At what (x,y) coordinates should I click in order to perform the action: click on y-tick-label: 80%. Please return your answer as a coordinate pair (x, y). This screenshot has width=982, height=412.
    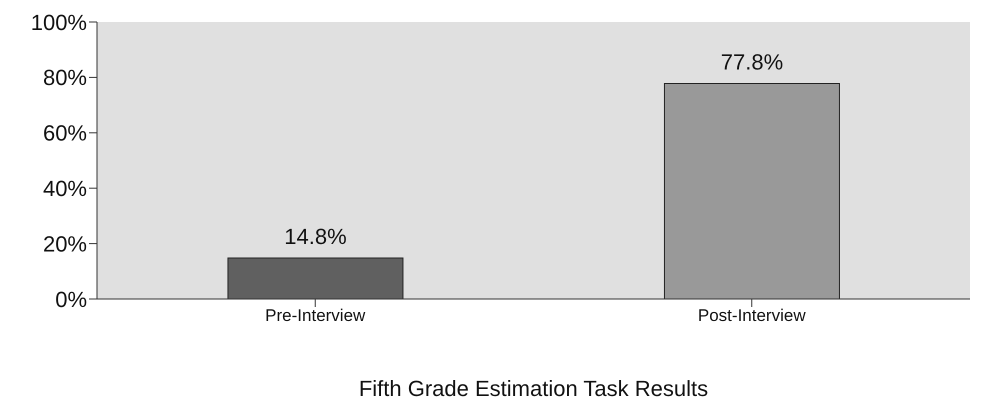
    Looking at the image, I should click on (64, 77).